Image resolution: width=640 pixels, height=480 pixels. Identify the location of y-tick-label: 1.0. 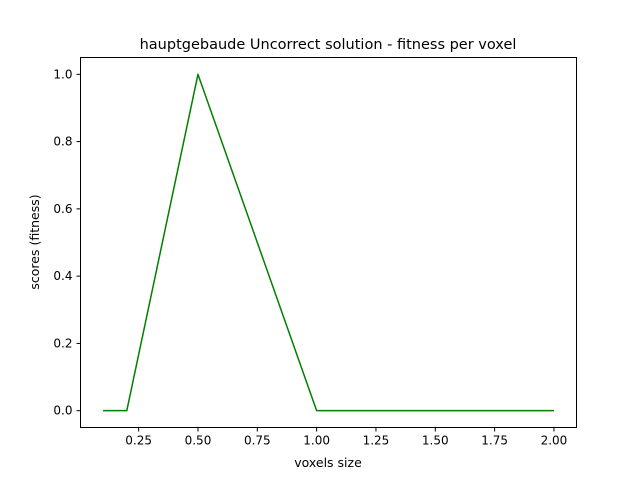
(62, 74).